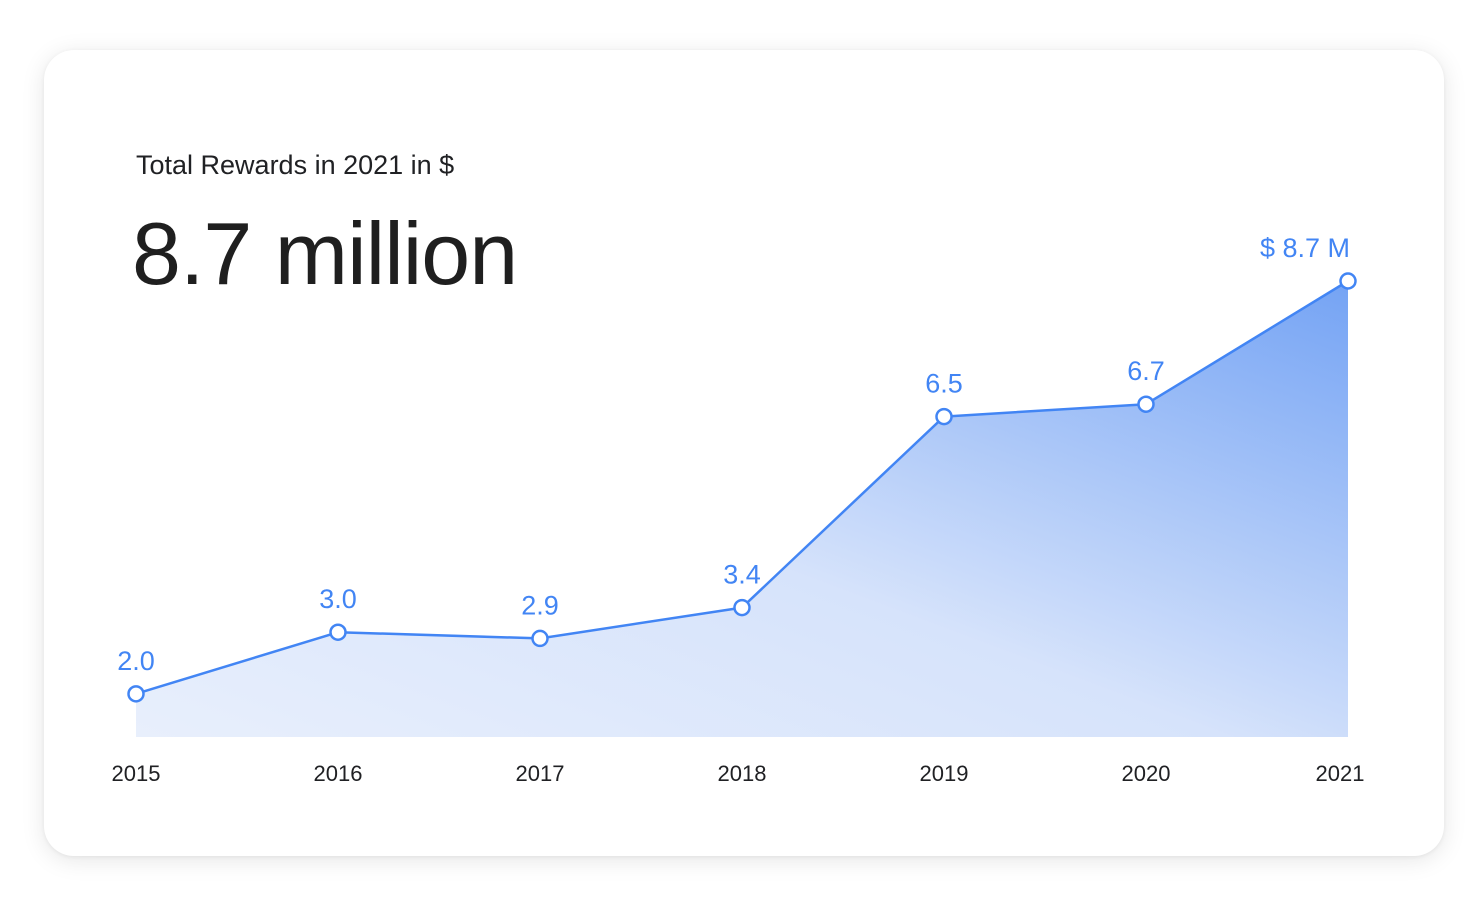 Image resolution: width=1480 pixels, height=916 pixels. Describe the element at coordinates (944, 773) in the screenshot. I see `x-tick-2019: 2019` at that location.